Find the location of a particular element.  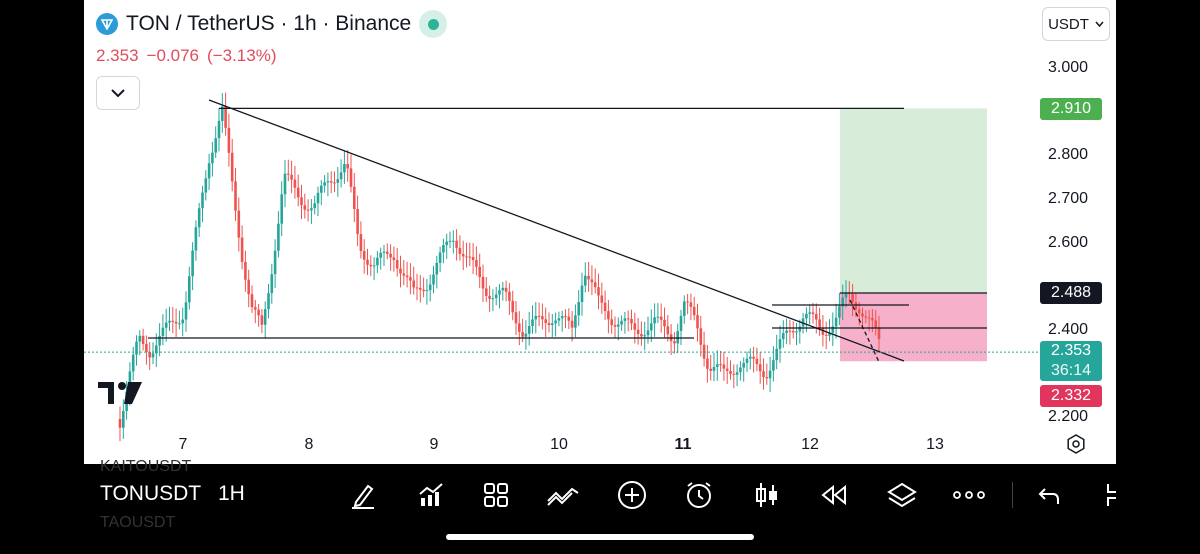

currency-selector: USDT is located at coordinates (1076, 24).